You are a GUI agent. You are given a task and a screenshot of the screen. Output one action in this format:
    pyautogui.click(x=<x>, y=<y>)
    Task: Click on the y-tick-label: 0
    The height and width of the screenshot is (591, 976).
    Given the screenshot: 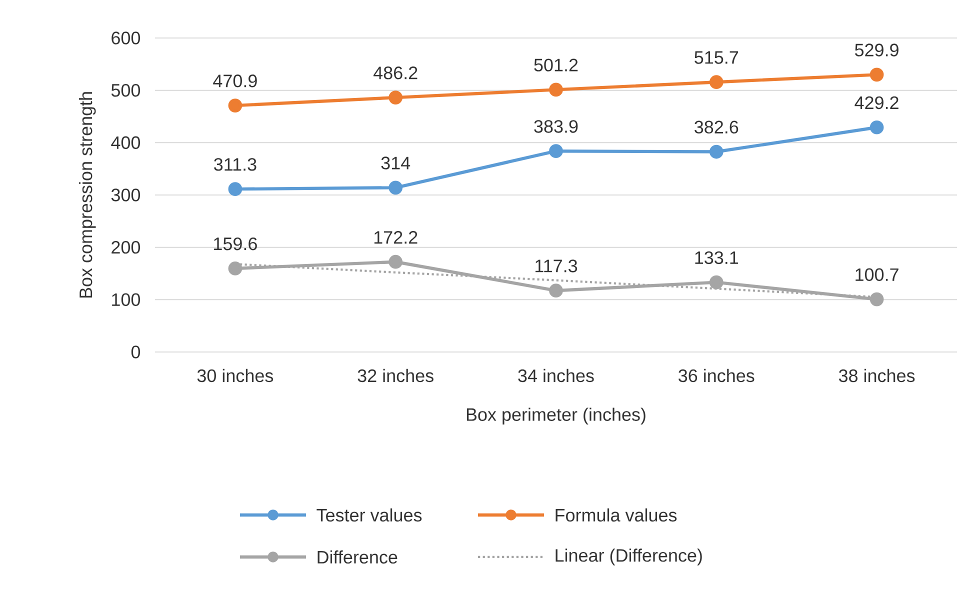 What is the action you would take?
    pyautogui.click(x=135, y=352)
    